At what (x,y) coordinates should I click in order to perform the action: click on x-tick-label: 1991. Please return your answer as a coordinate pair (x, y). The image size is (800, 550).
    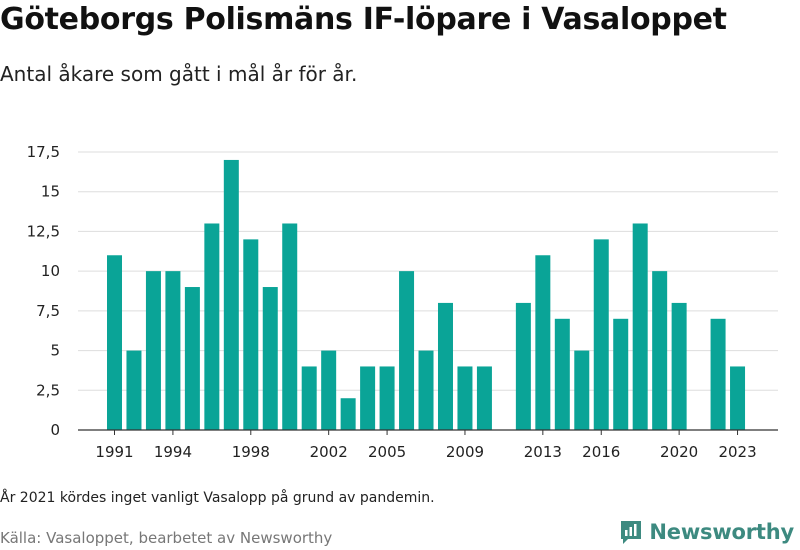
    Looking at the image, I should click on (114, 452).